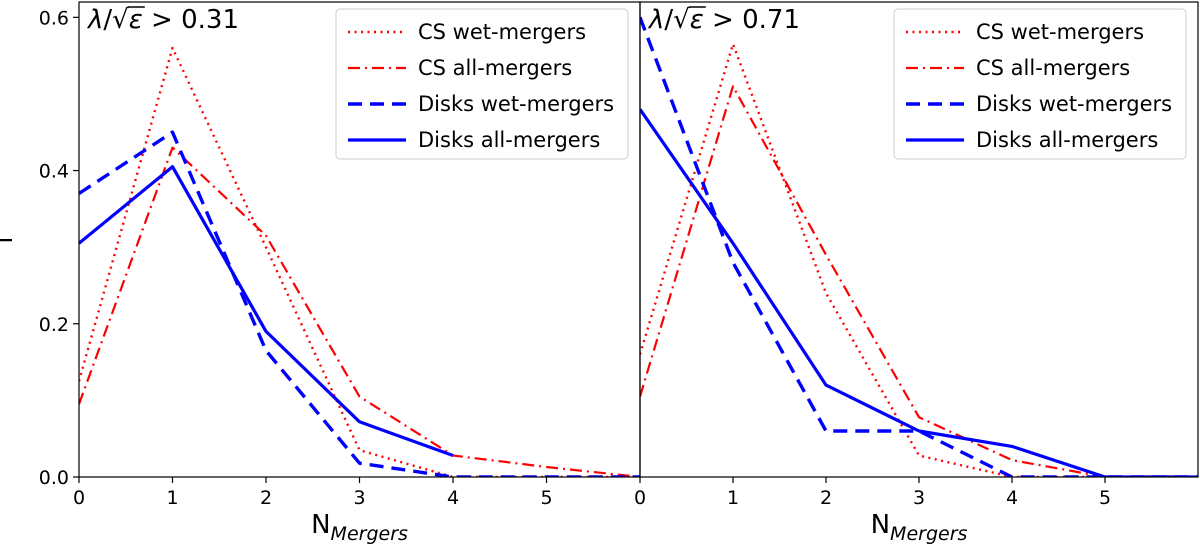 This screenshot has height=545, width=1200. What do you see at coordinates (191, 20) in the screenshot?
I see `title-comparison: > 0.31` at bounding box center [191, 20].